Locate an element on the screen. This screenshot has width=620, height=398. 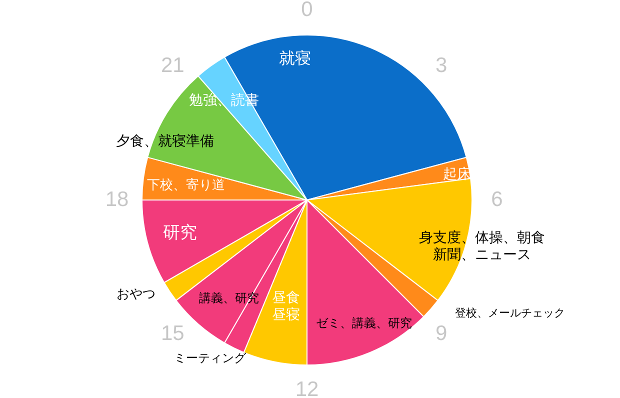
text: 3 is located at coordinates (442, 66).